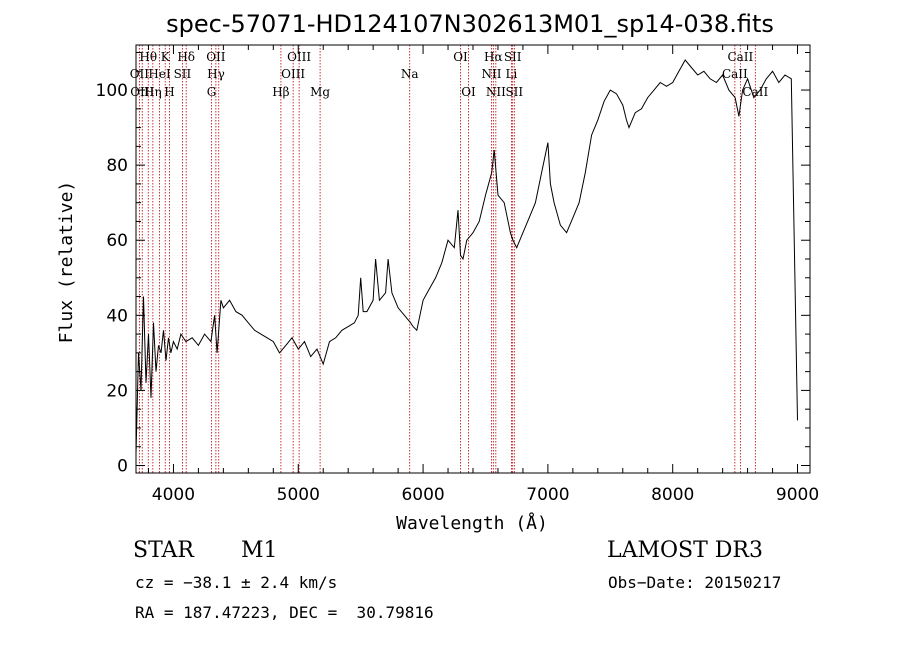 This screenshot has width=900, height=649. Describe the element at coordinates (735, 74) in the screenshot. I see `line-label-17: CaII` at that location.